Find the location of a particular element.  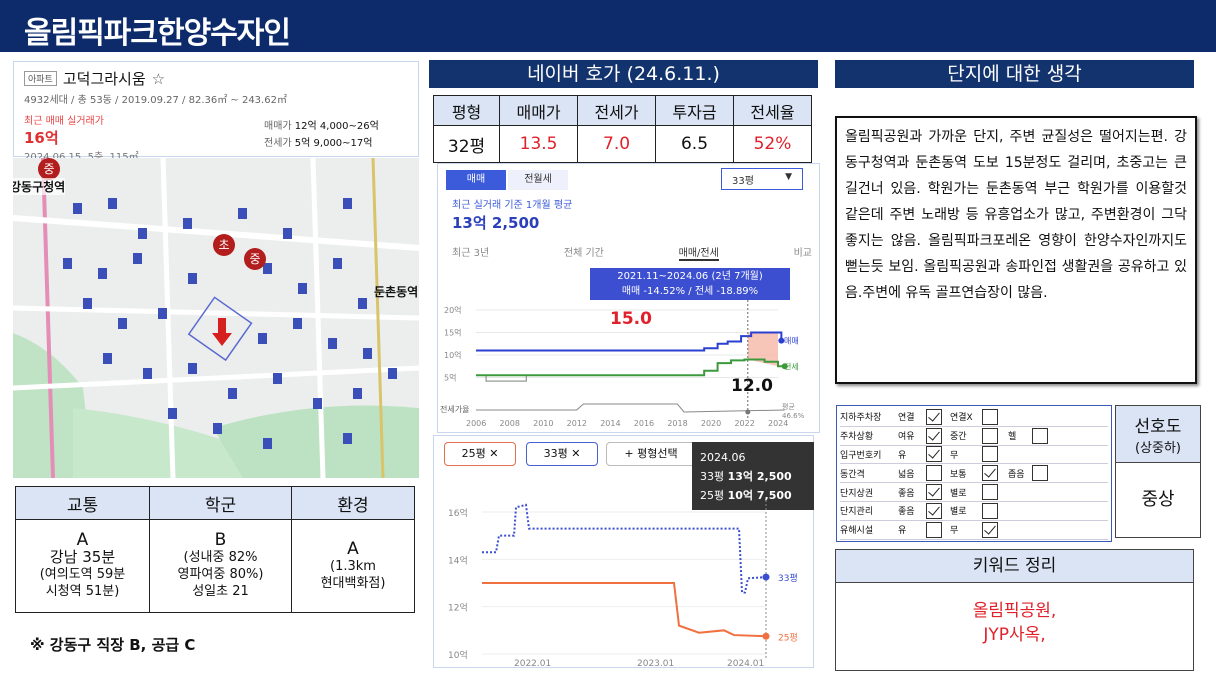

grade-header-school: 학군 is located at coordinates (220, 503).